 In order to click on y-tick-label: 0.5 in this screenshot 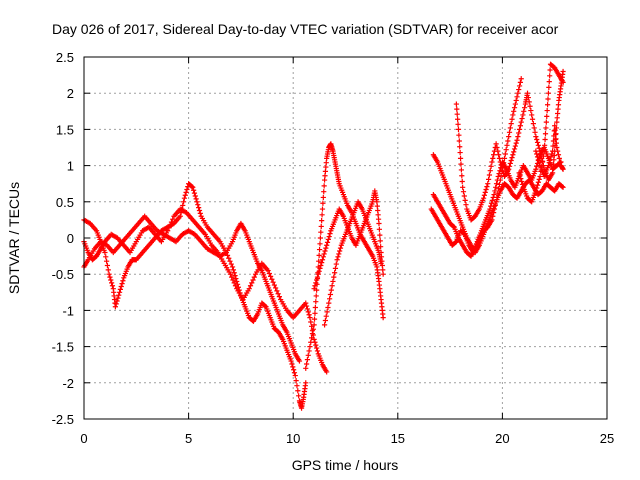, I will do `click(65, 202)`.